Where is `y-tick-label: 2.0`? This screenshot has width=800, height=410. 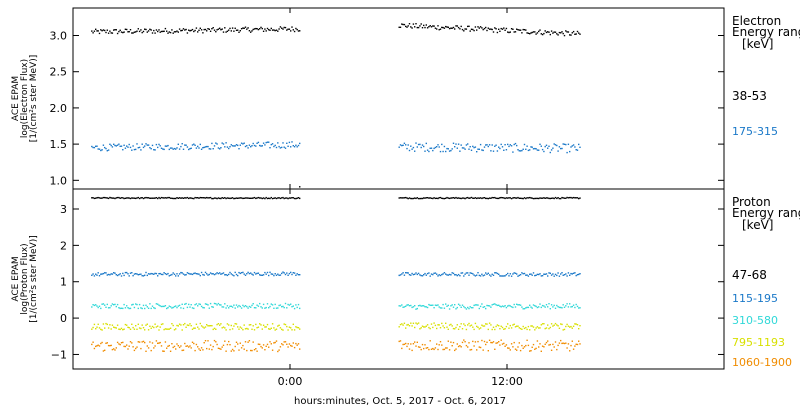
y-tick-label: 2.0 is located at coordinates (59, 108).